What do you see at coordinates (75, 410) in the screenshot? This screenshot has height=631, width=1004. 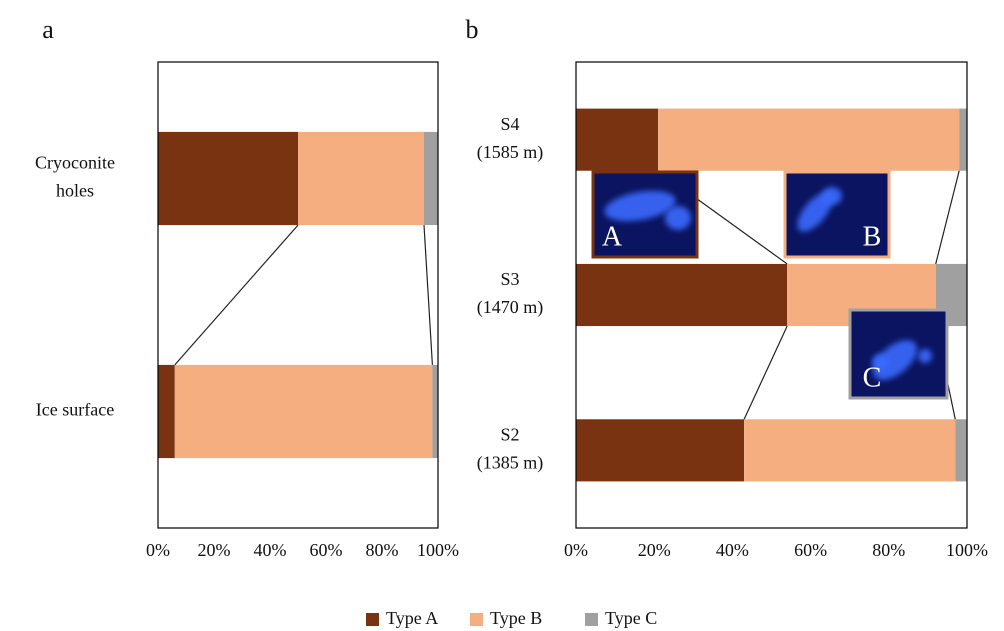 I see `y-tick-label: Ice surface` at bounding box center [75, 410].